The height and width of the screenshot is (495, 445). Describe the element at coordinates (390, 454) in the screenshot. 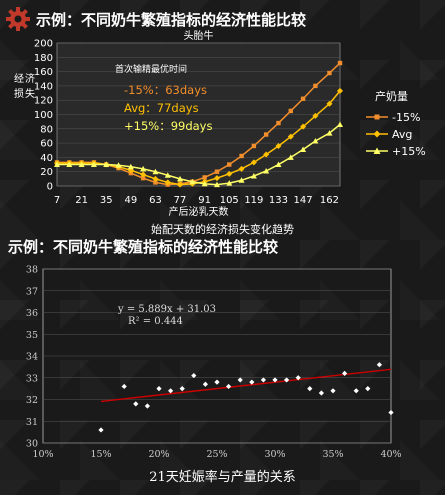

I see `x-tick-label: 40%` at that location.